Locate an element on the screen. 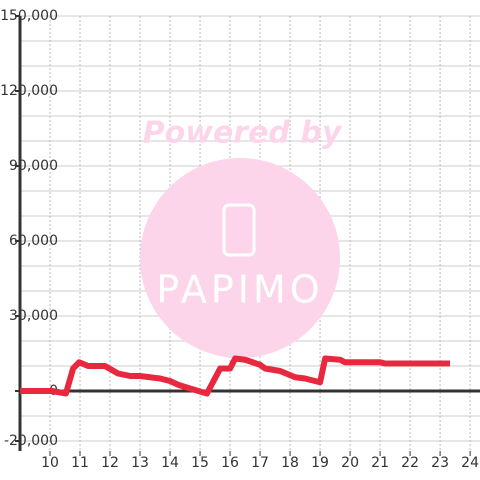  x-tick-label: 16 is located at coordinates (230, 463).